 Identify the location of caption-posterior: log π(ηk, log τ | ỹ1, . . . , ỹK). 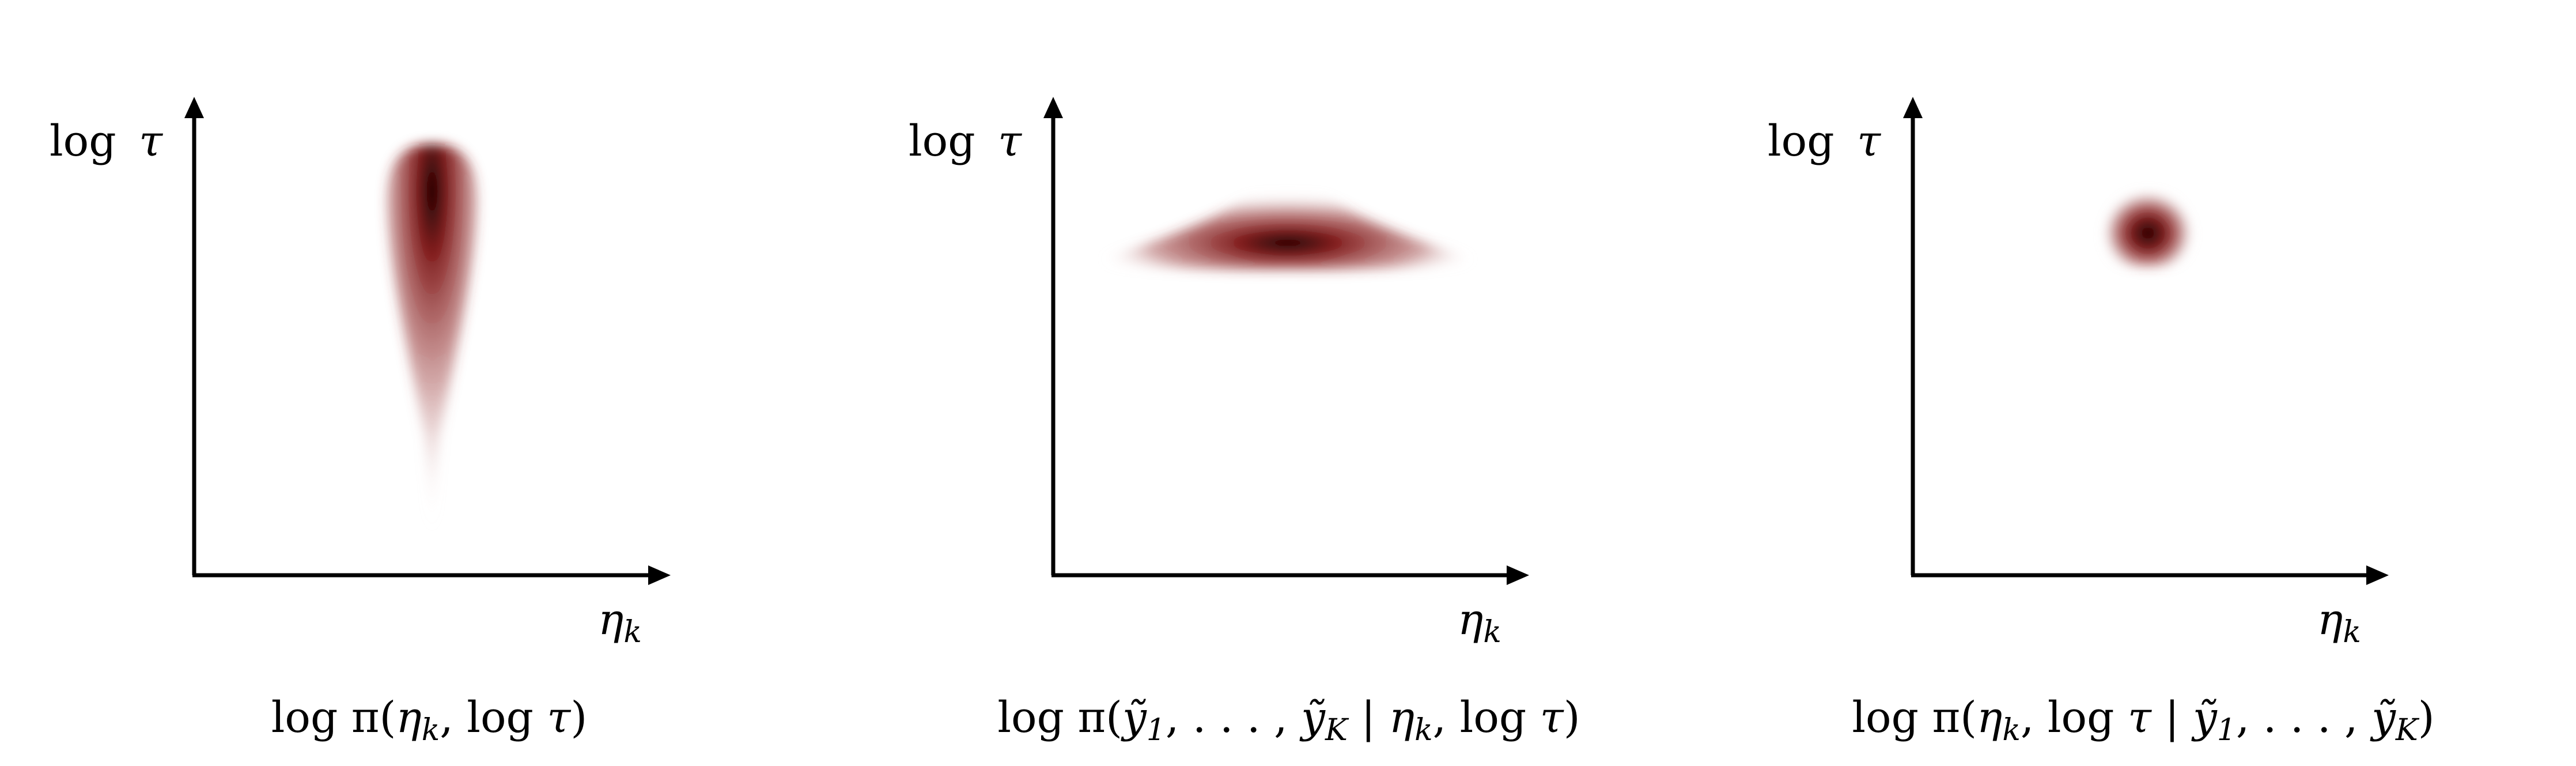
(2143, 720).